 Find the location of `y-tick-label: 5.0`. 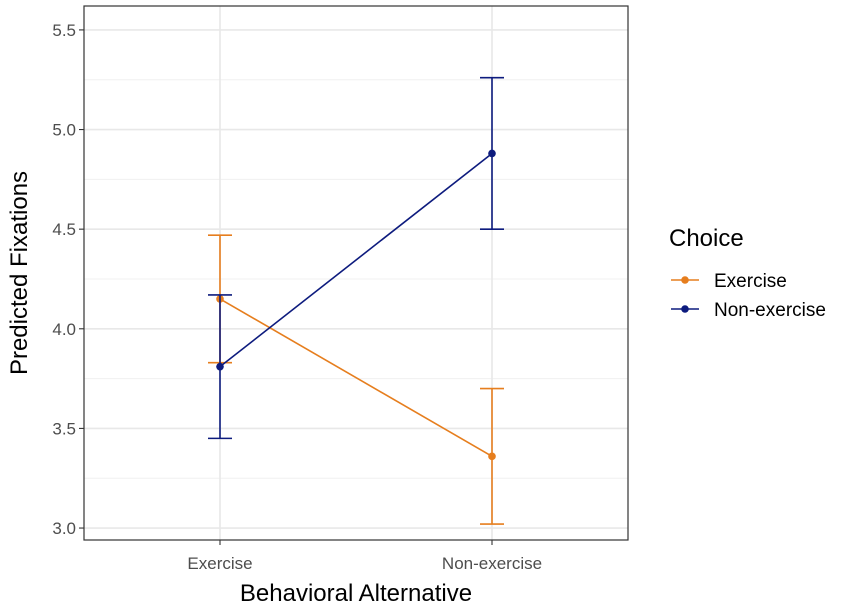

y-tick-label: 5.0 is located at coordinates (64, 130).